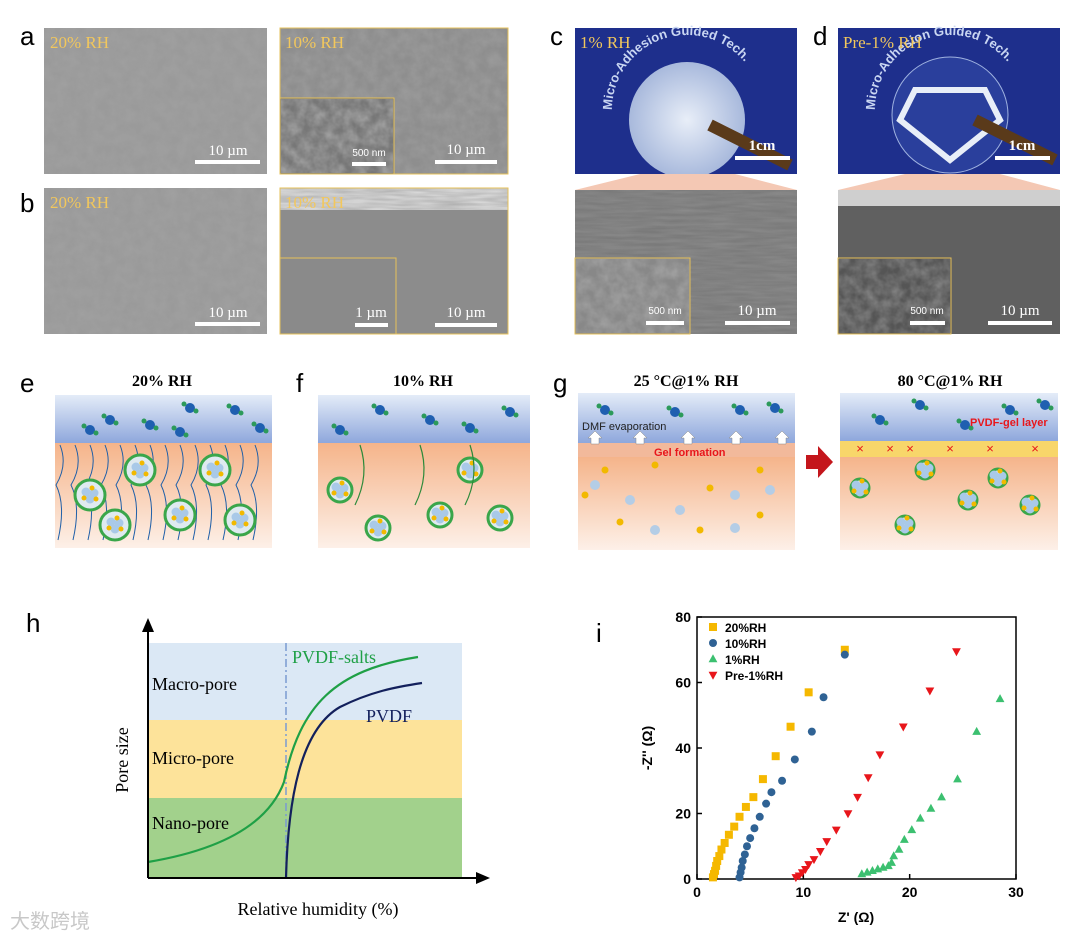 The image size is (1080, 942). I want to click on scale-bar: 1cm, so click(762, 146).